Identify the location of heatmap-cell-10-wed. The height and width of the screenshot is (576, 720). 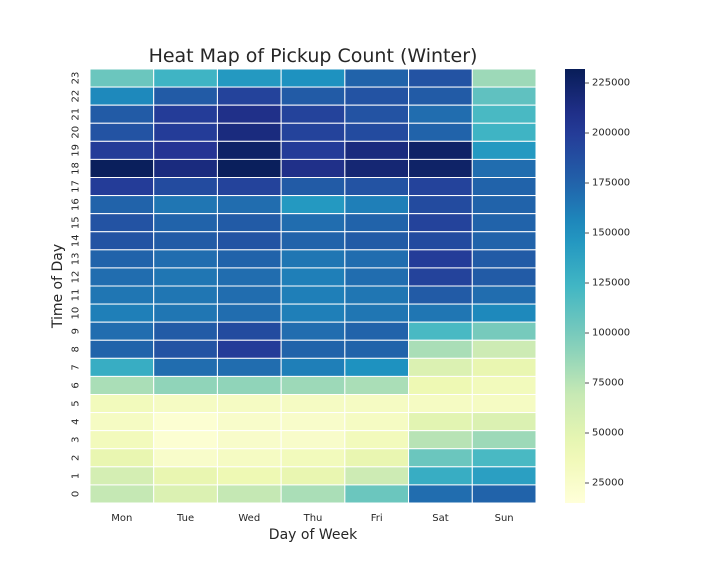
(249, 313).